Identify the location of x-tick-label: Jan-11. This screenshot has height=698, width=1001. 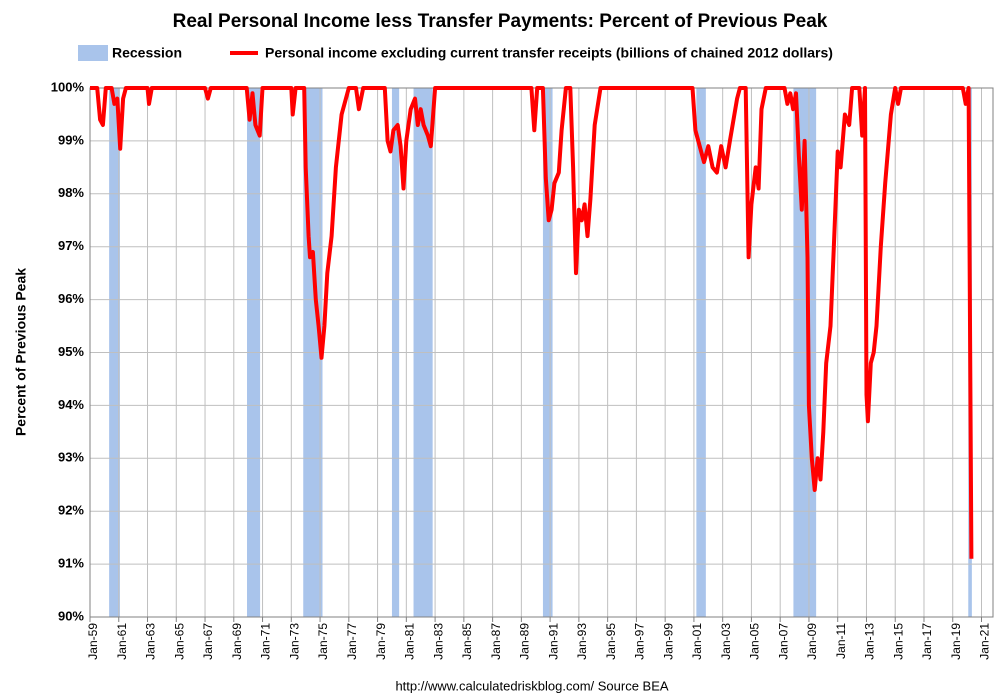
(841, 641).